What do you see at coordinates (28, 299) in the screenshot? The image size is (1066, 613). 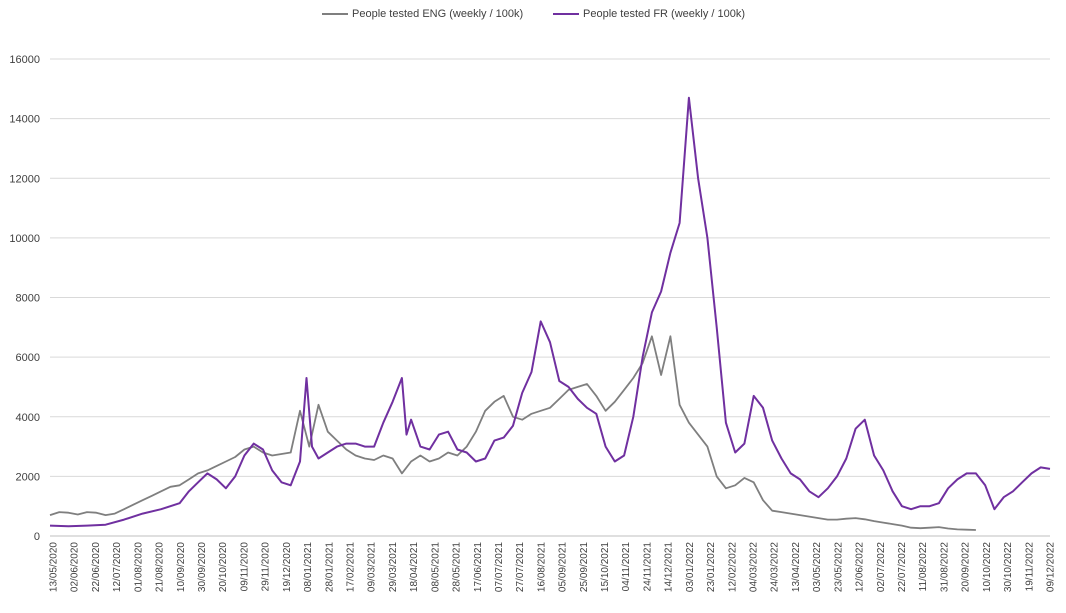 I see `y-tick-label: 8000` at bounding box center [28, 299].